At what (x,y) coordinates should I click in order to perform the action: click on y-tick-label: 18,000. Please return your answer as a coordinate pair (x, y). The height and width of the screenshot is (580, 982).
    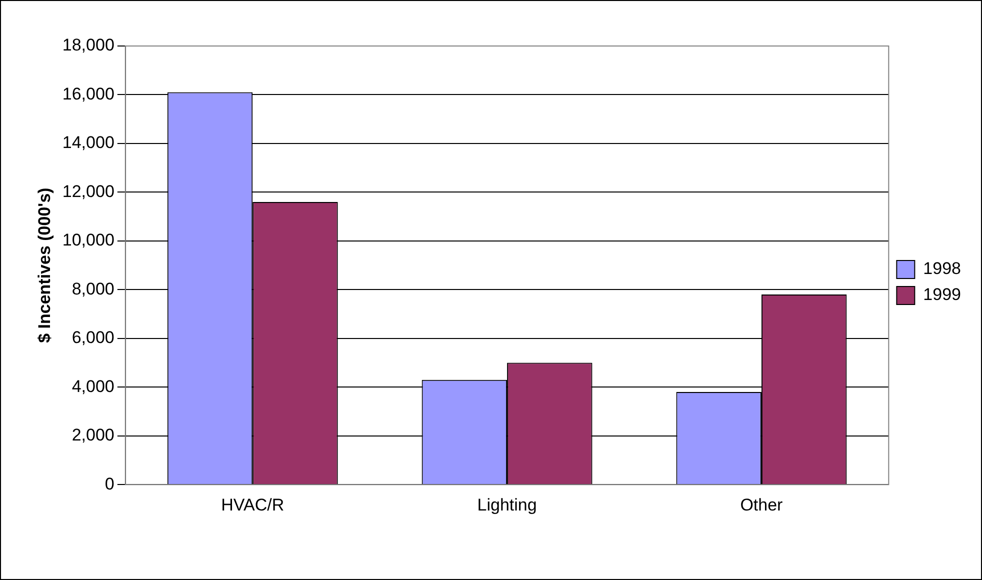
    Looking at the image, I should click on (88, 45).